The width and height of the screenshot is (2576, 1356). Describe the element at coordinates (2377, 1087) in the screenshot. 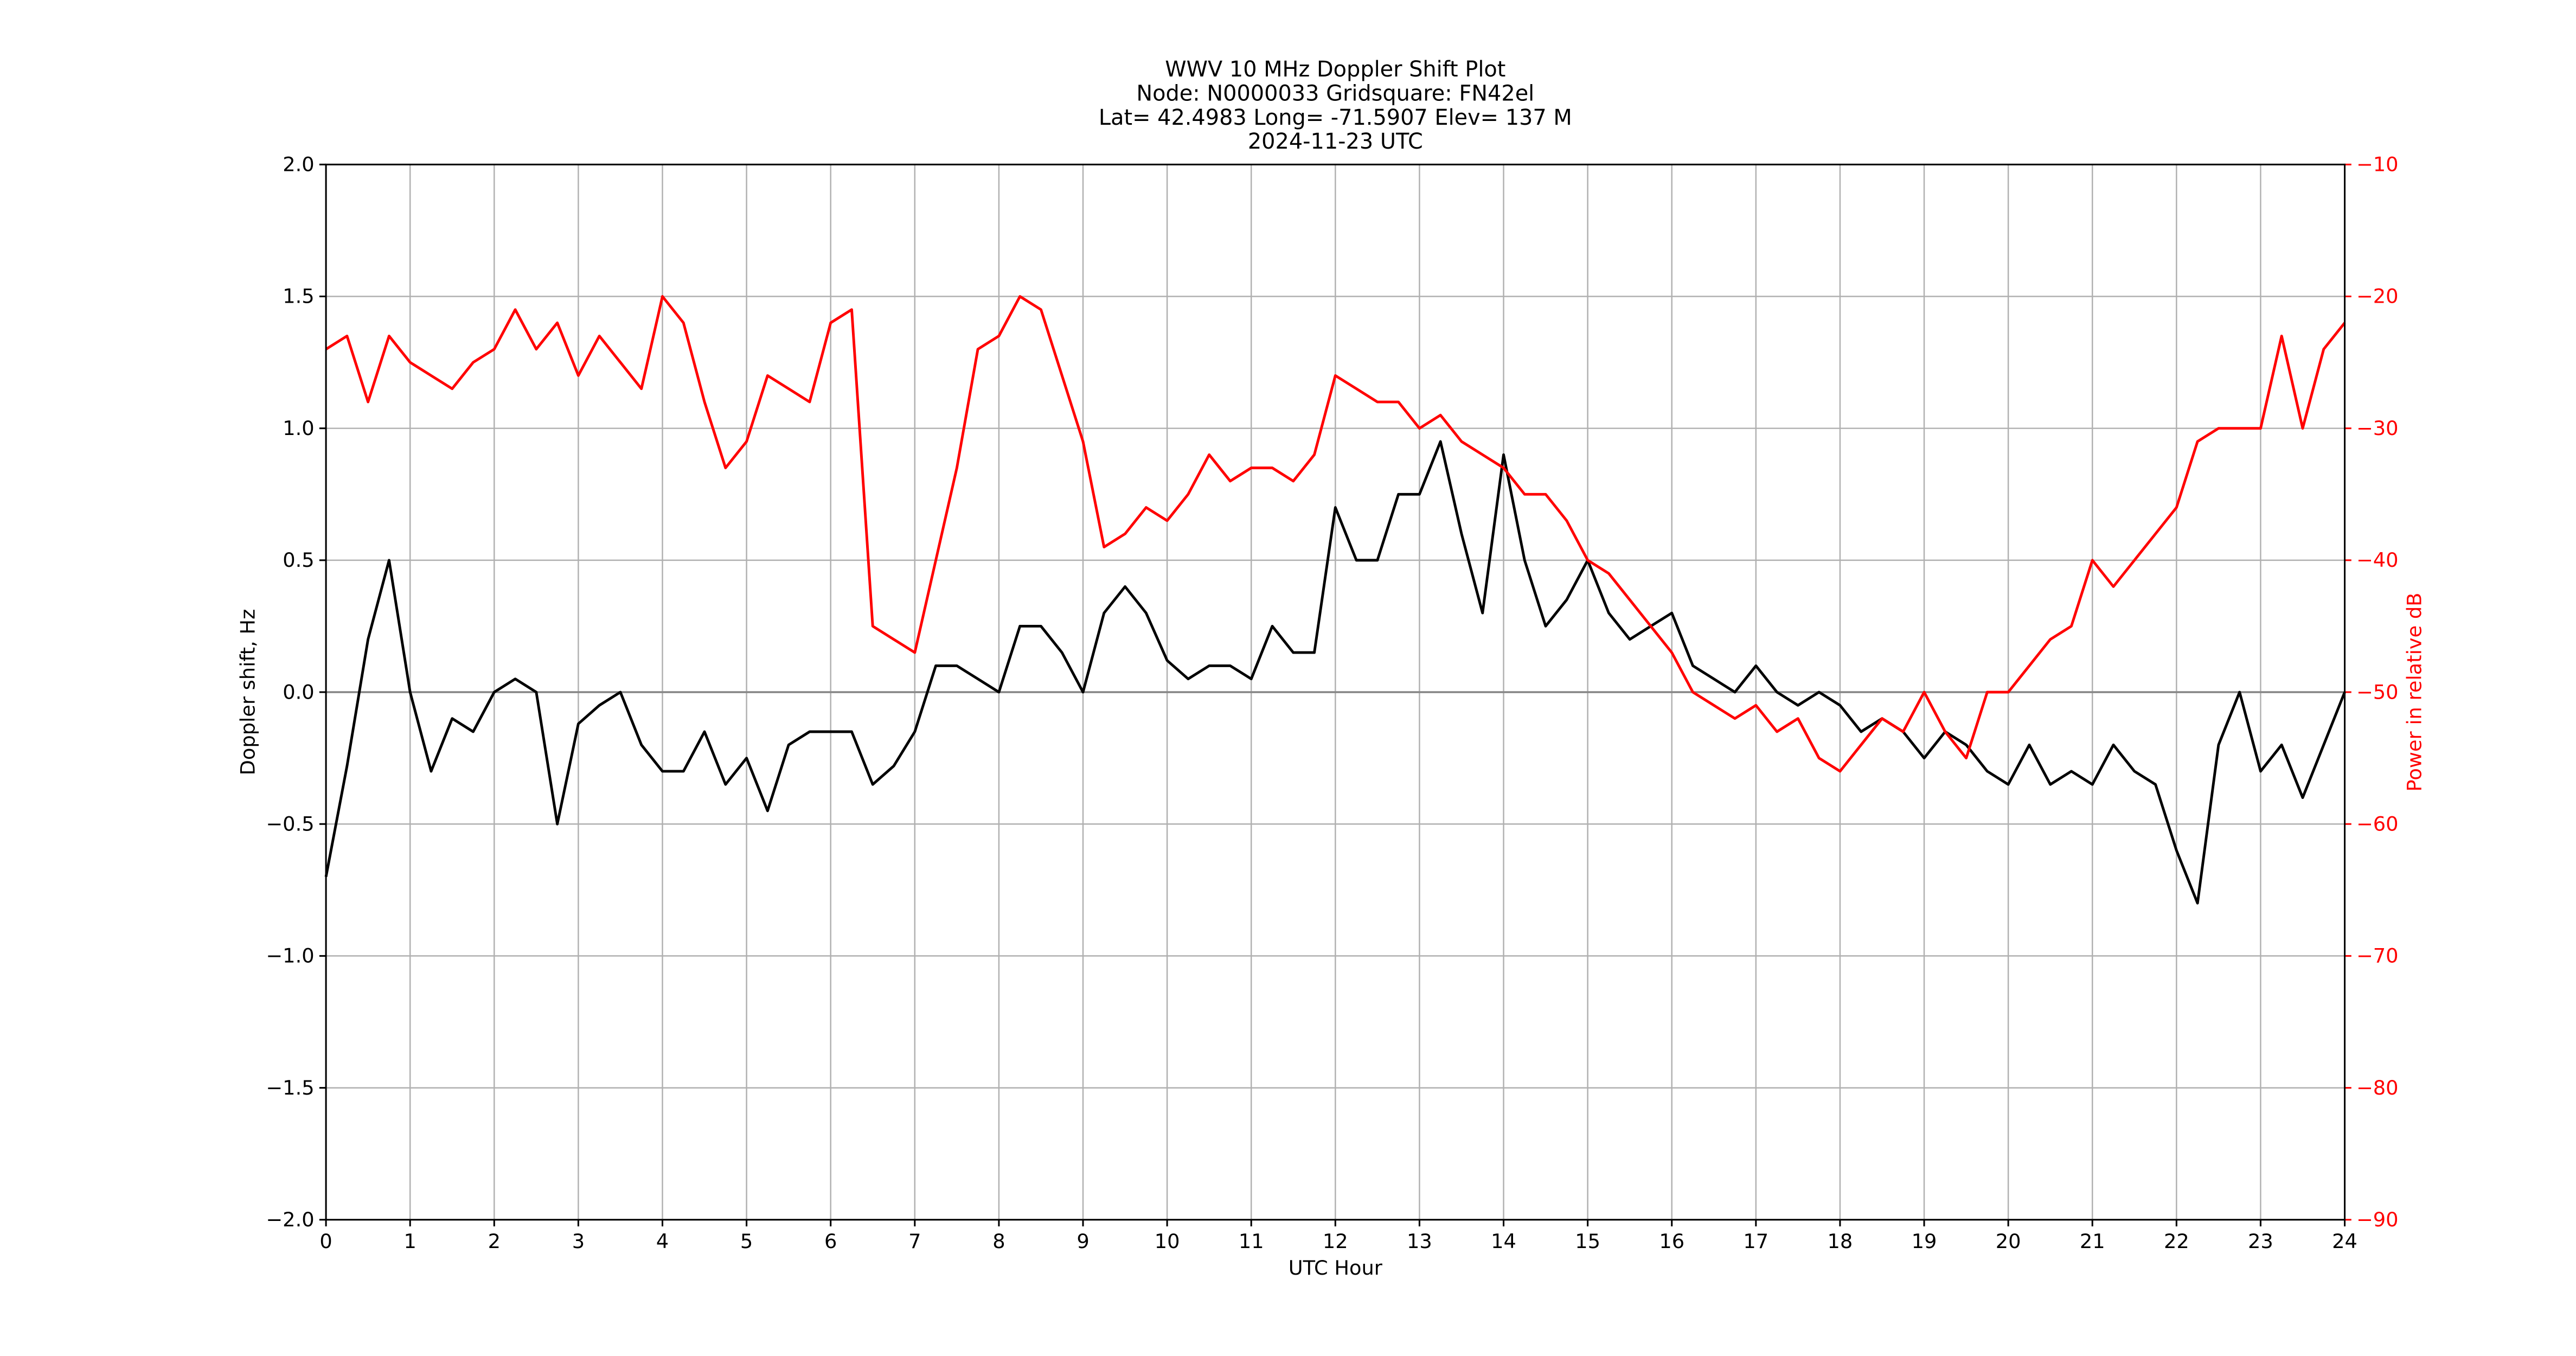

I see `y2-tick-label: −80` at that location.